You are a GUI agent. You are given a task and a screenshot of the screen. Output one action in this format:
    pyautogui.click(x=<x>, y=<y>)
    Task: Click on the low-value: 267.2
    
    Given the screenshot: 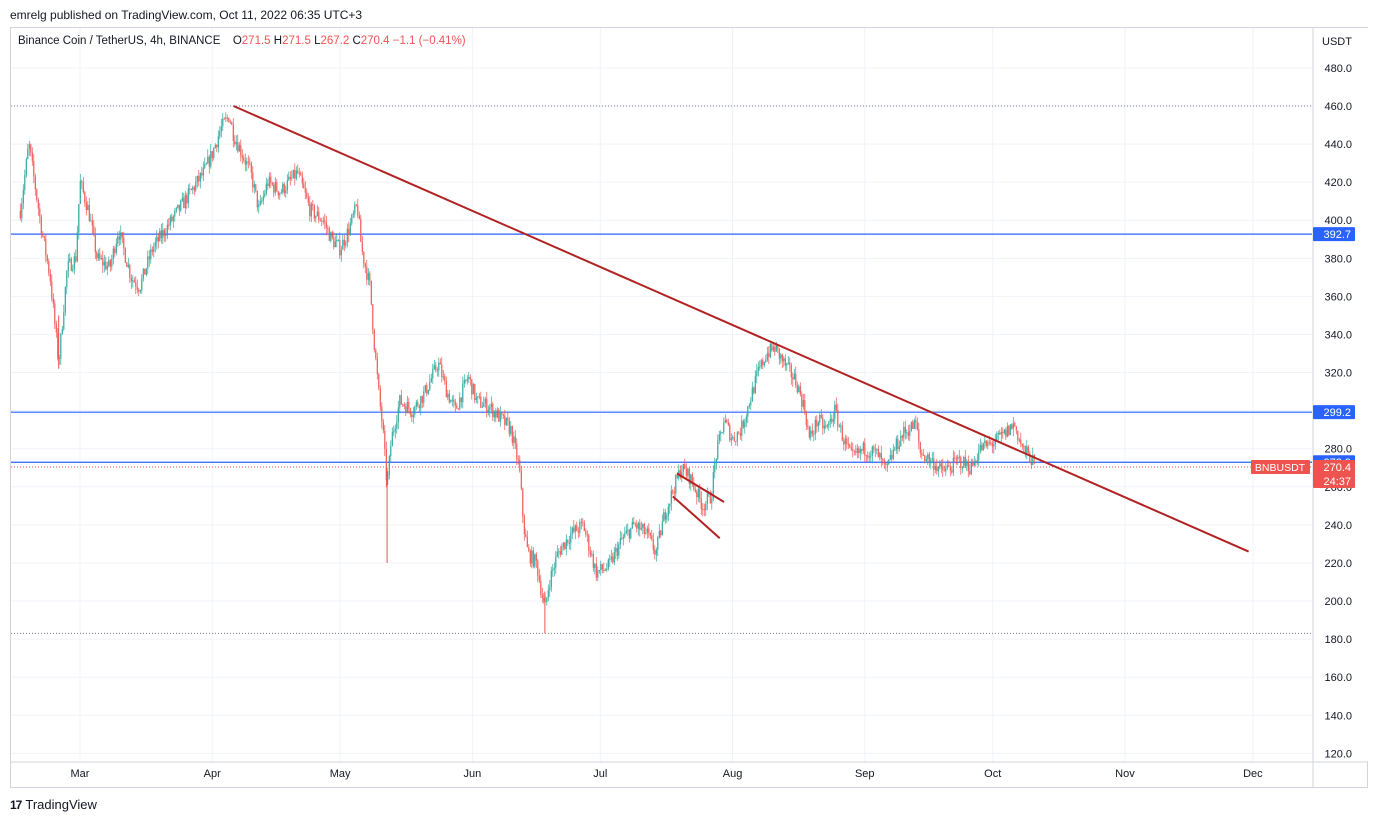 What is the action you would take?
    pyautogui.click(x=335, y=41)
    